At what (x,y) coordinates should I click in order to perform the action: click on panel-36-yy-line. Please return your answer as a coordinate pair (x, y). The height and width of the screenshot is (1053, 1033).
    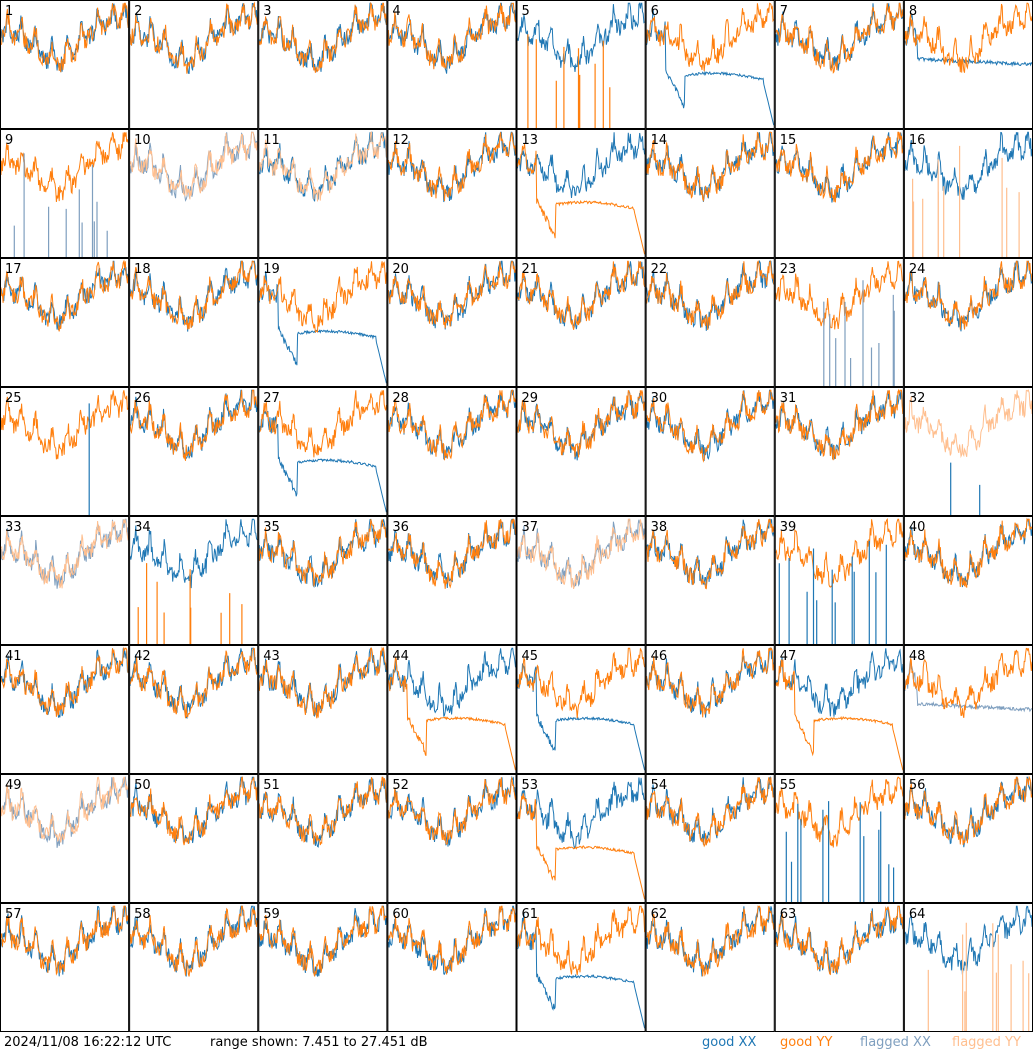
    Looking at the image, I should click on (451, 553).